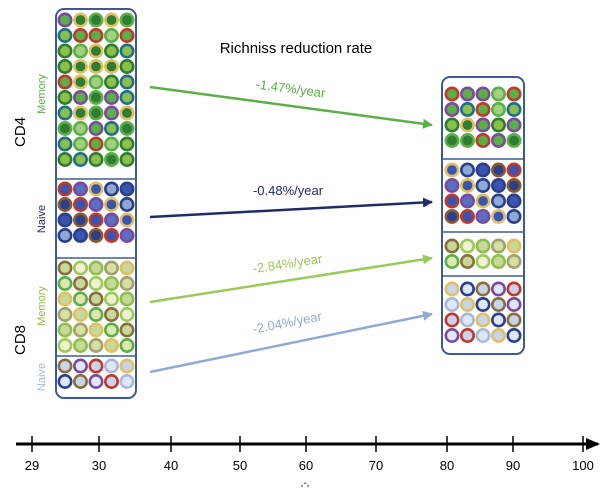 The height and width of the screenshot is (491, 606). Describe the element at coordinates (20, 340) in the screenshot. I see `cd8-label: CD8` at that location.